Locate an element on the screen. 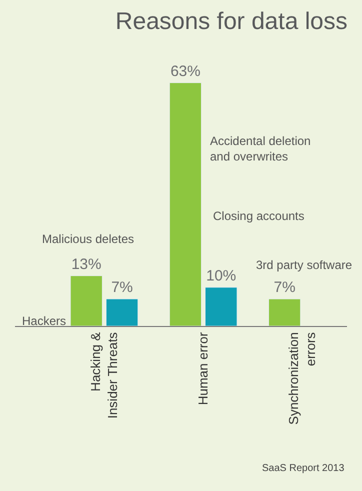 Image resolution: width=362 pixels, height=491 pixels. data-label: 13% is located at coordinates (86, 264).